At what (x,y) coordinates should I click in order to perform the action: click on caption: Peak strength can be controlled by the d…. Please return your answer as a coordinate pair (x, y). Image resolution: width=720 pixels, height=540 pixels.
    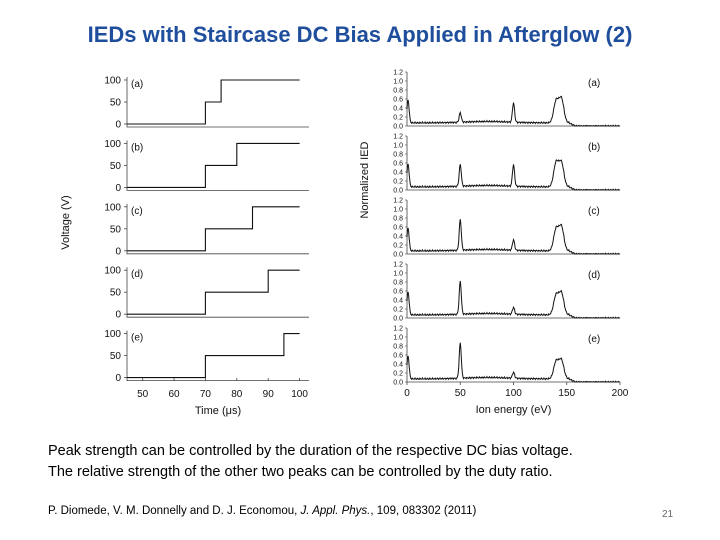
    Looking at the image, I should click on (368, 462).